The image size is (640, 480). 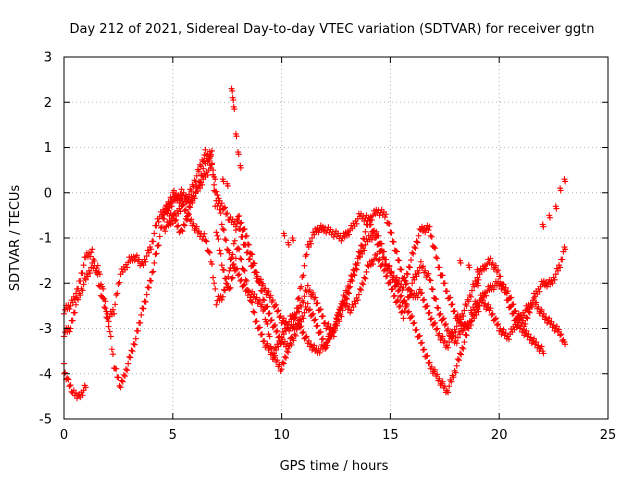 I want to click on y-tick-label: -1, so click(x=45, y=239).